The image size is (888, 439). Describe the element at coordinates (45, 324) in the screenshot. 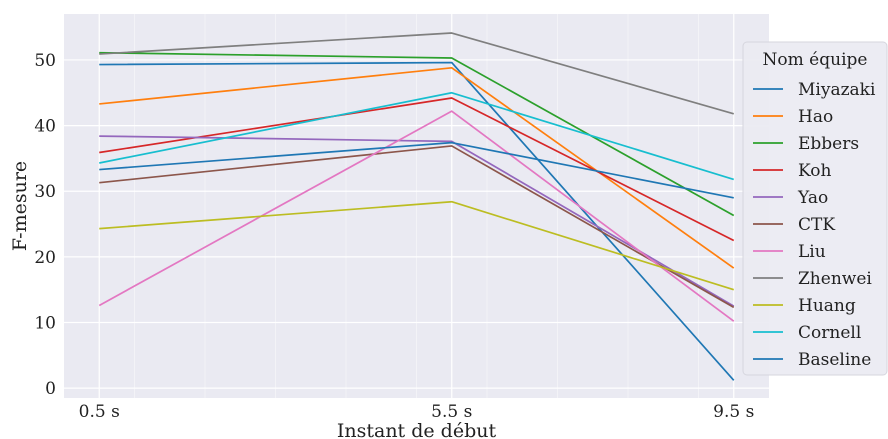

I see `y-tick-label: 10` at that location.